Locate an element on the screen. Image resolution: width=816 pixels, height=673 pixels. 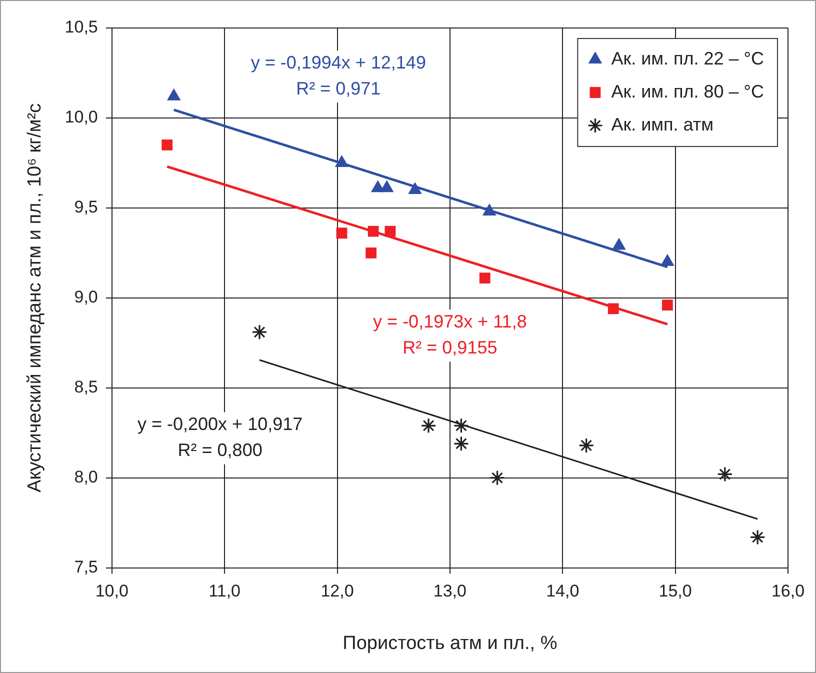
x-tick-label: 11,0 is located at coordinates (224, 591).